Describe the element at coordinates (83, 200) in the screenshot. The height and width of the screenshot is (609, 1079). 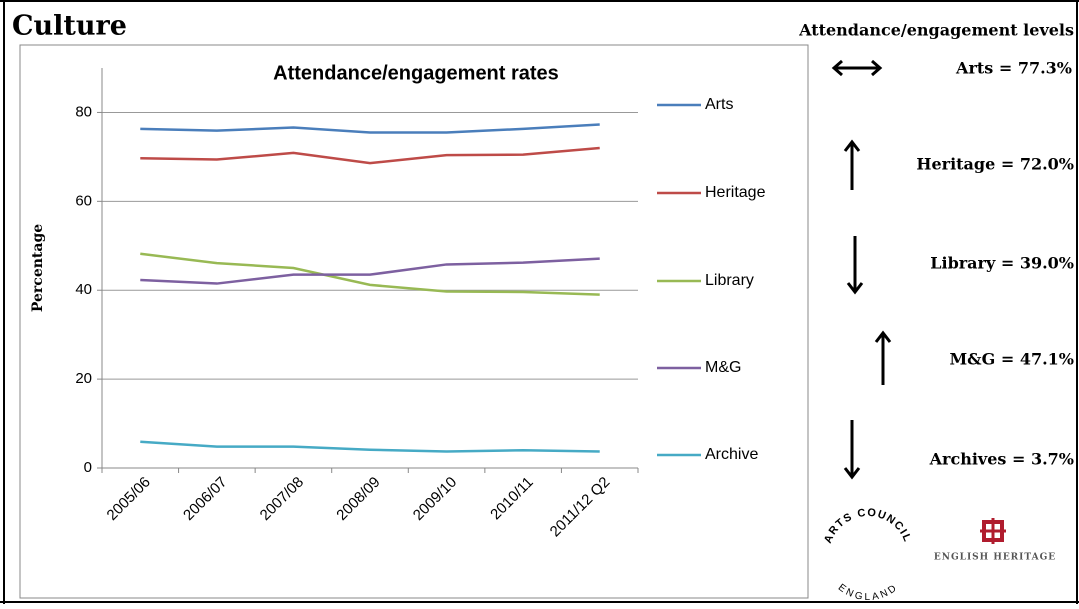
I see `y-tick-label: 60` at that location.